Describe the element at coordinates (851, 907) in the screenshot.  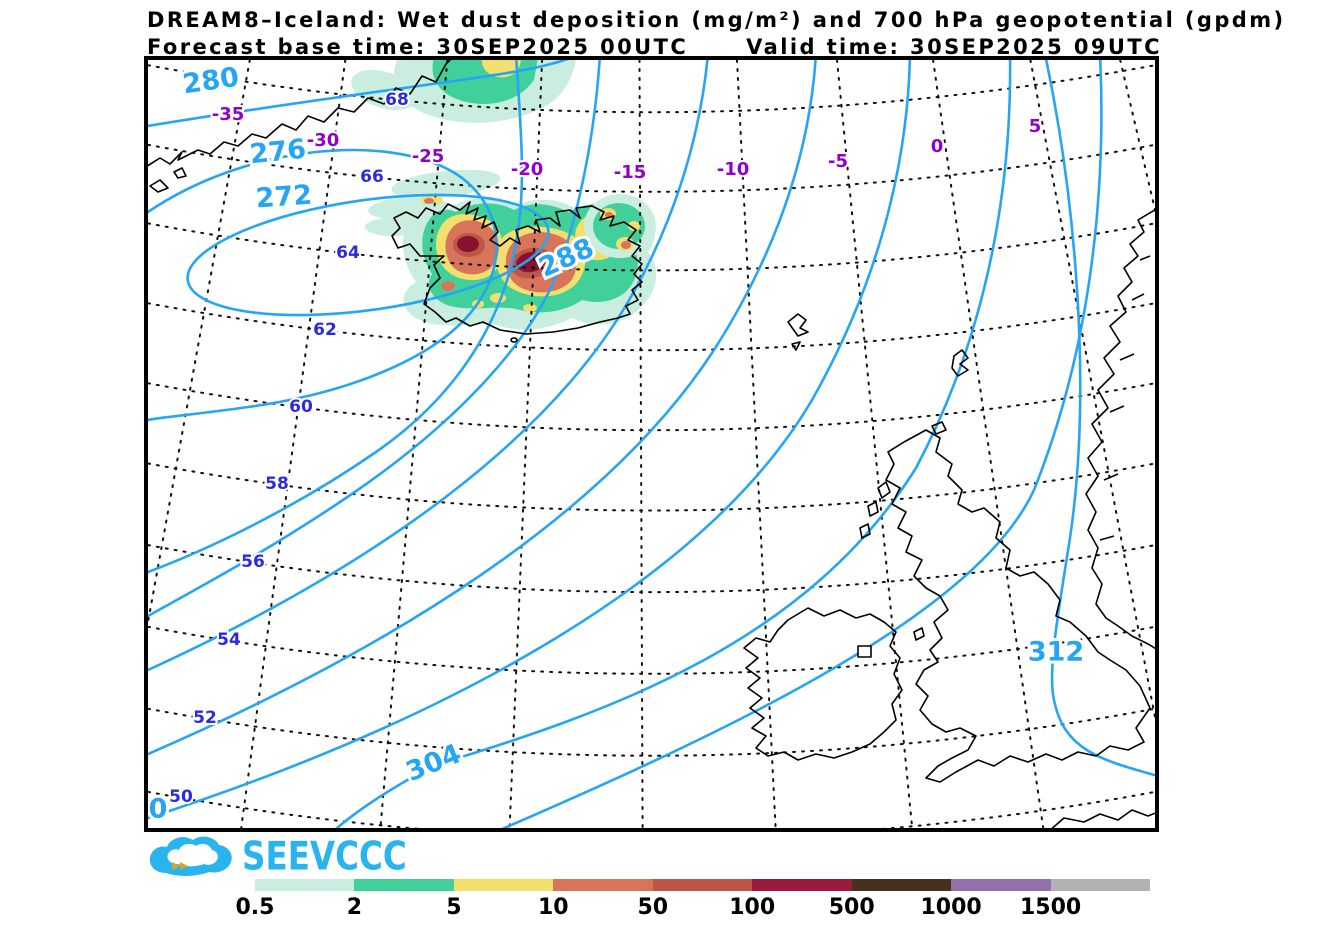
I see `colorbar-value: 500` at that location.